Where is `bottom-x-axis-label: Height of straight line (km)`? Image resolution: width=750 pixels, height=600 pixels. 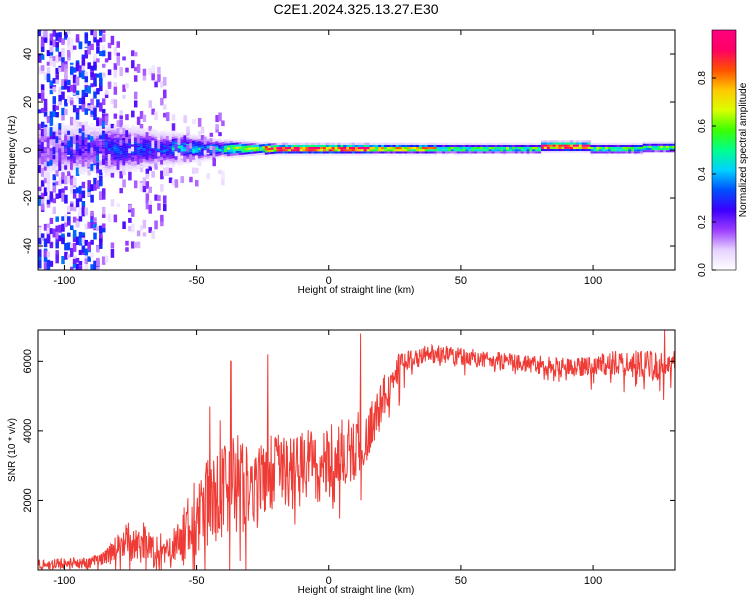
bottom-x-axis-label: Height of straight line (km) is located at coordinates (356, 590).